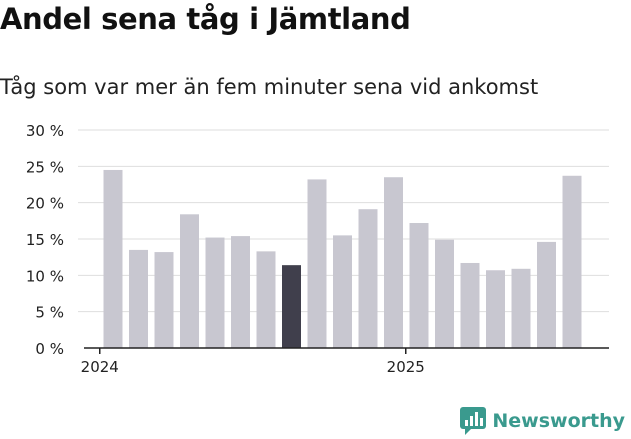 The image size is (631, 439). Describe the element at coordinates (558, 421) in the screenshot. I see `brand-name: Newsworthy` at that location.